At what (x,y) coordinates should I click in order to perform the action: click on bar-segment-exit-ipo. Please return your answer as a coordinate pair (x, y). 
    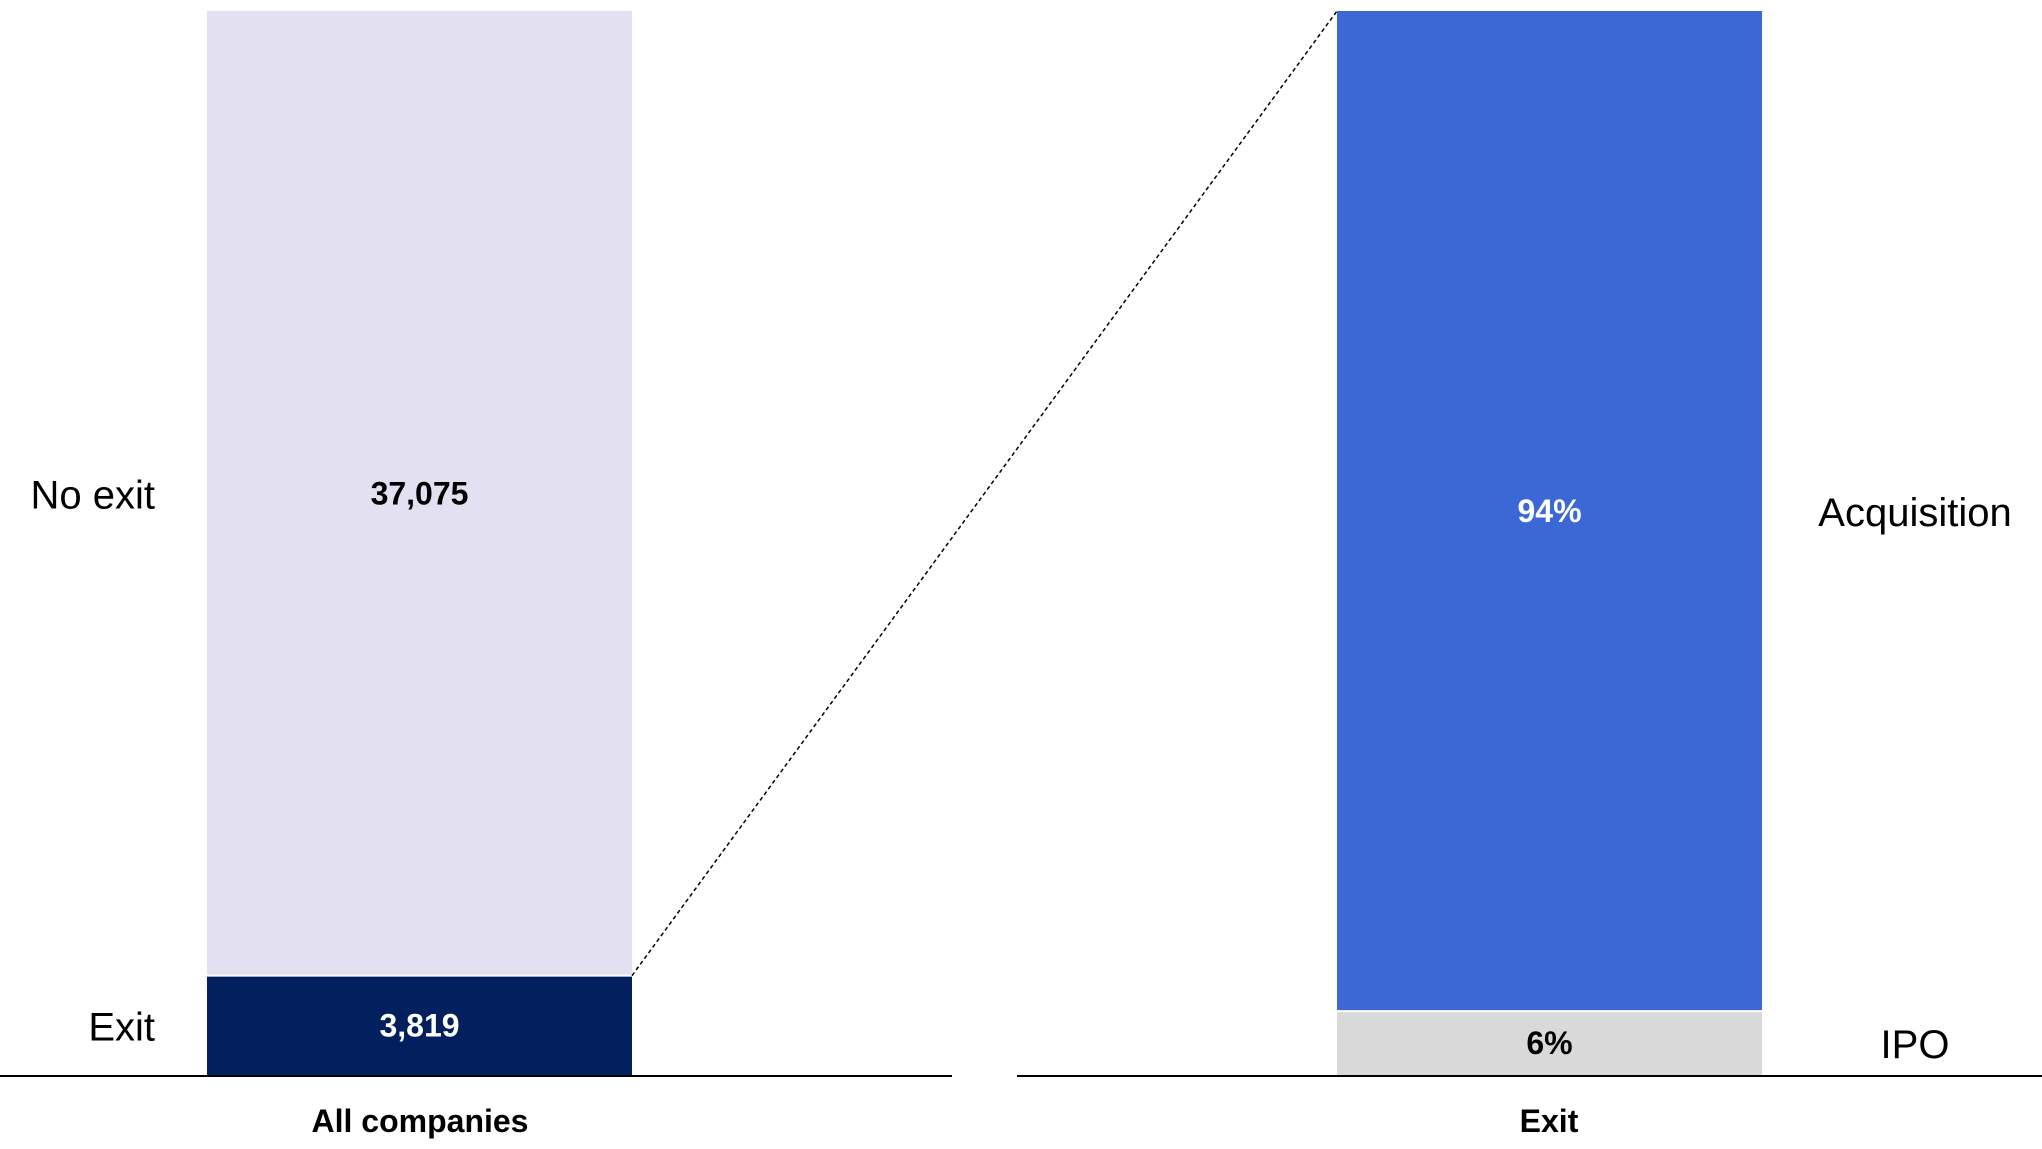
    Looking at the image, I should click on (1549, 1043).